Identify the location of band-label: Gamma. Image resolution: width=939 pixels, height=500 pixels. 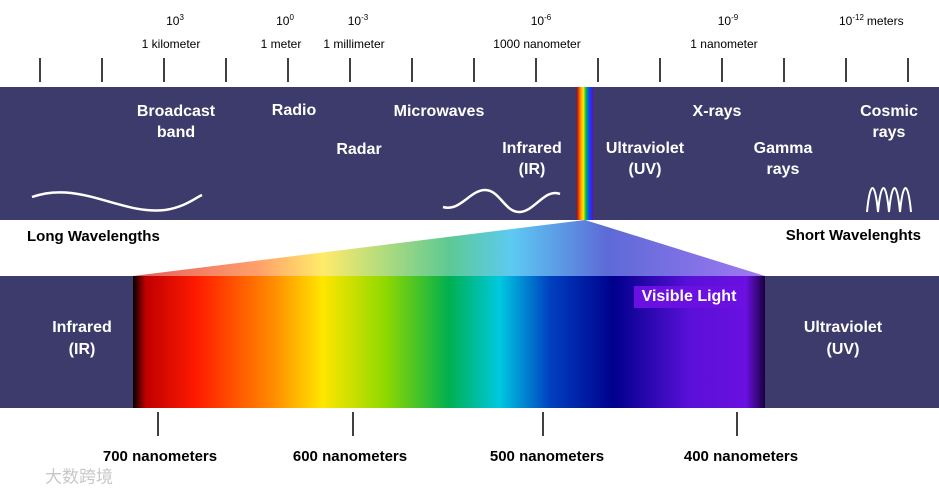
(783, 148).